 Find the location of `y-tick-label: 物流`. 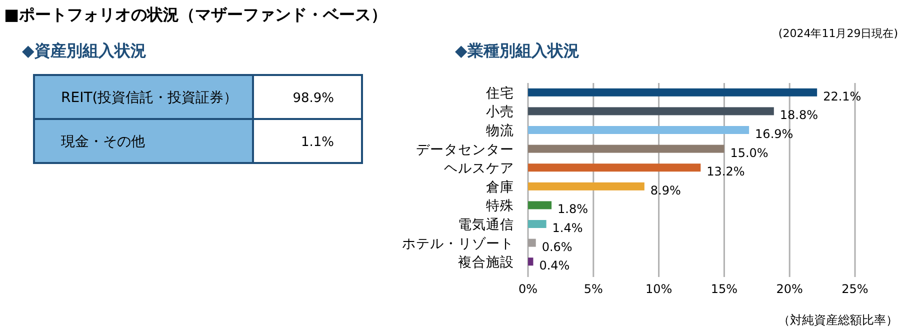

y-tick-label: 物流 is located at coordinates (500, 131).